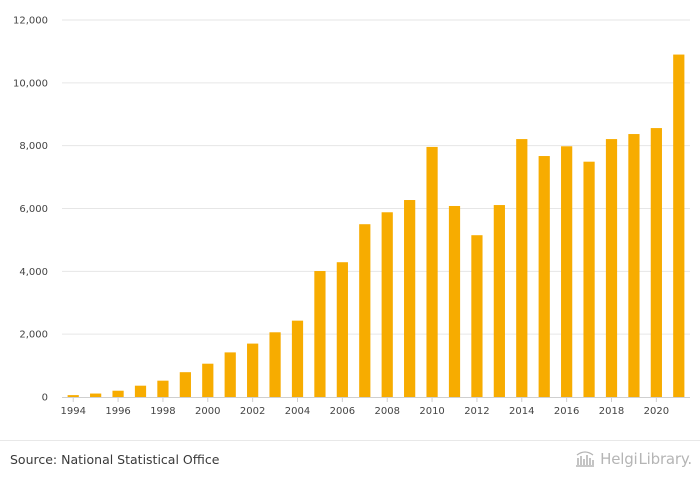 The height and width of the screenshot is (483, 700). I want to click on bar-2019, so click(634, 266).